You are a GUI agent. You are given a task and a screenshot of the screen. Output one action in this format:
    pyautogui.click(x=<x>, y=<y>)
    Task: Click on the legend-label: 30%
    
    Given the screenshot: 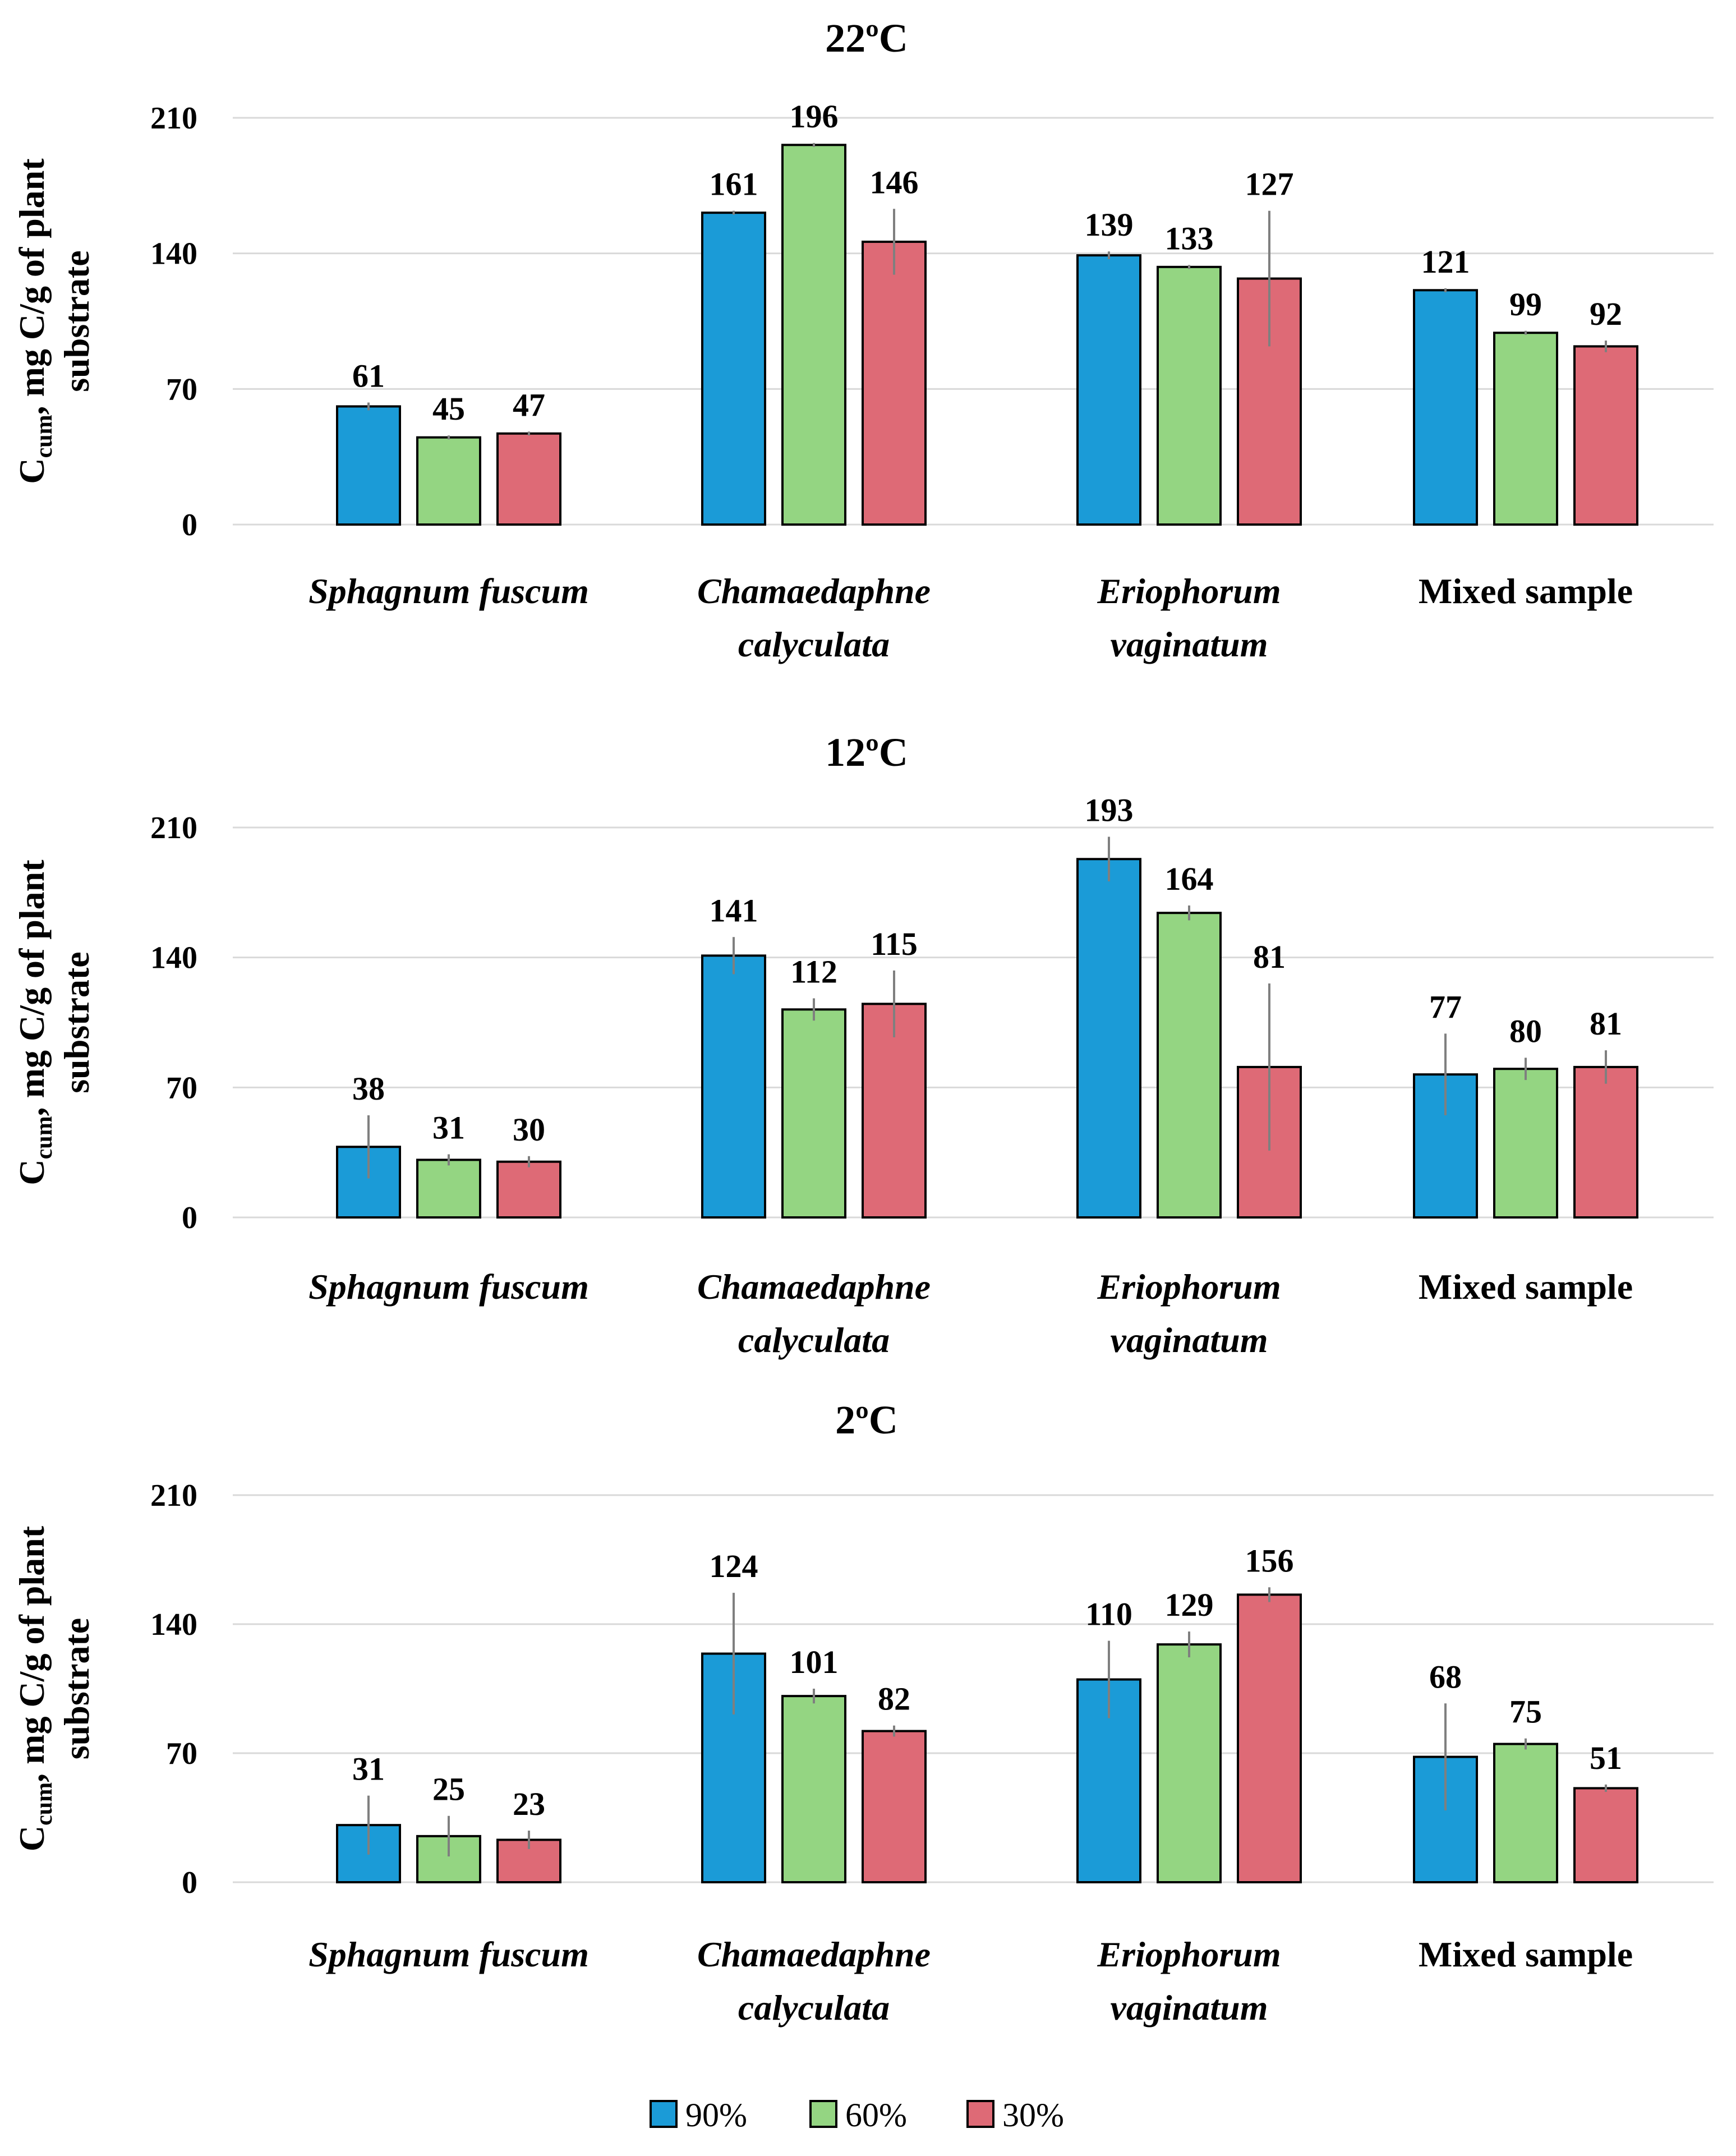 What is the action you would take?
    pyautogui.click(x=1033, y=2115)
    